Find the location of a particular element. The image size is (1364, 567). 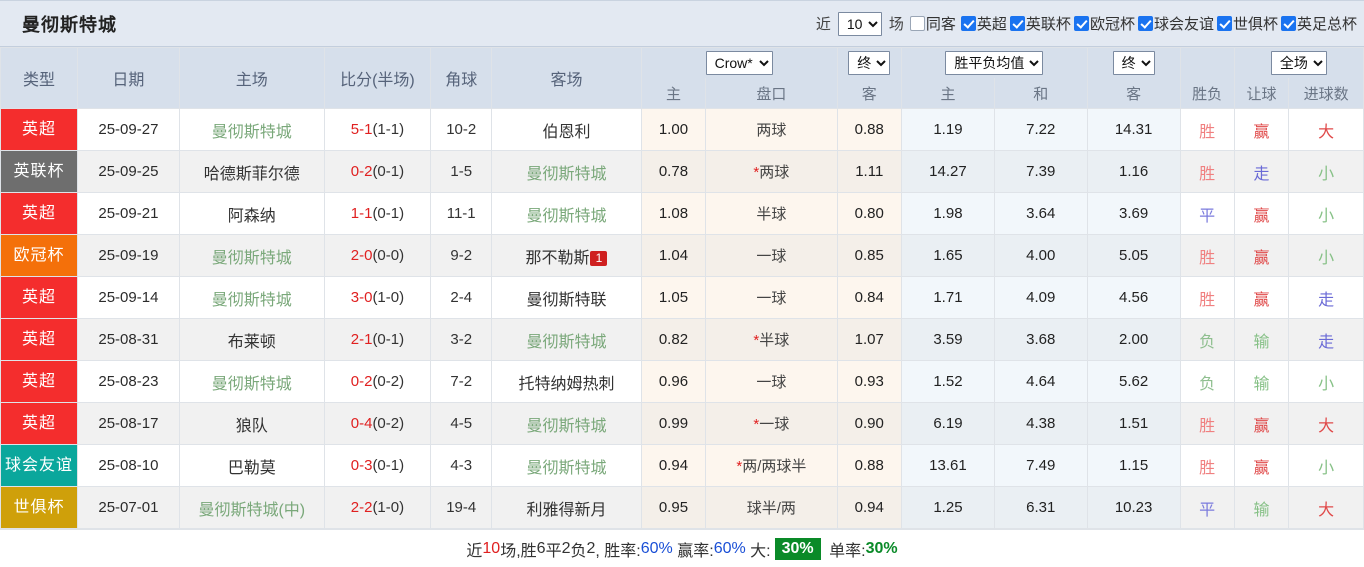

odds-phase-select: 终 is located at coordinates (1133, 63).